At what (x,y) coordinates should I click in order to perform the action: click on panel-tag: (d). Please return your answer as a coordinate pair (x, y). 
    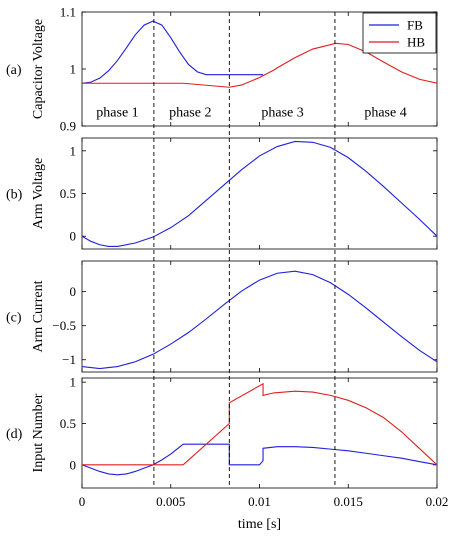
    Looking at the image, I should click on (14, 434).